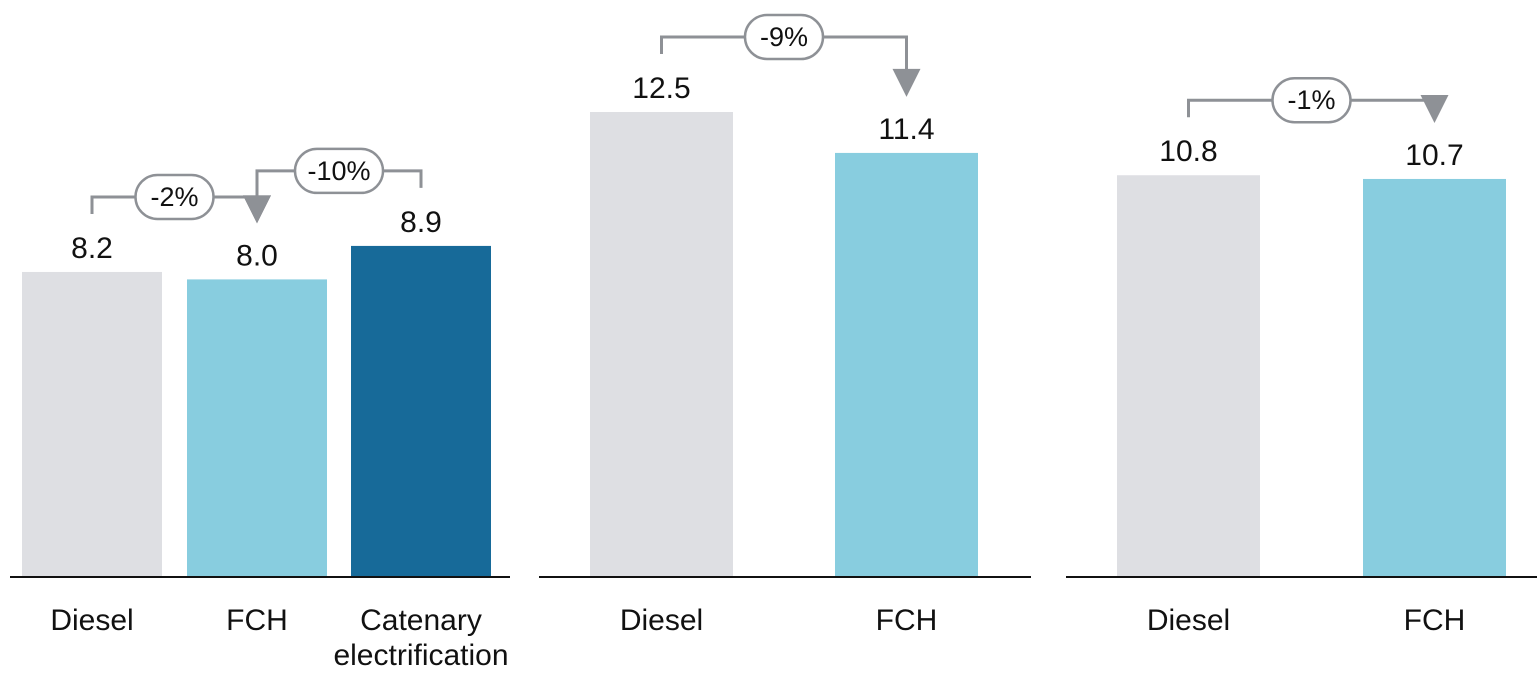 This screenshot has height=674, width=1537. Describe the element at coordinates (421, 411) in the screenshot. I see `bar-catenary-electrification` at that location.